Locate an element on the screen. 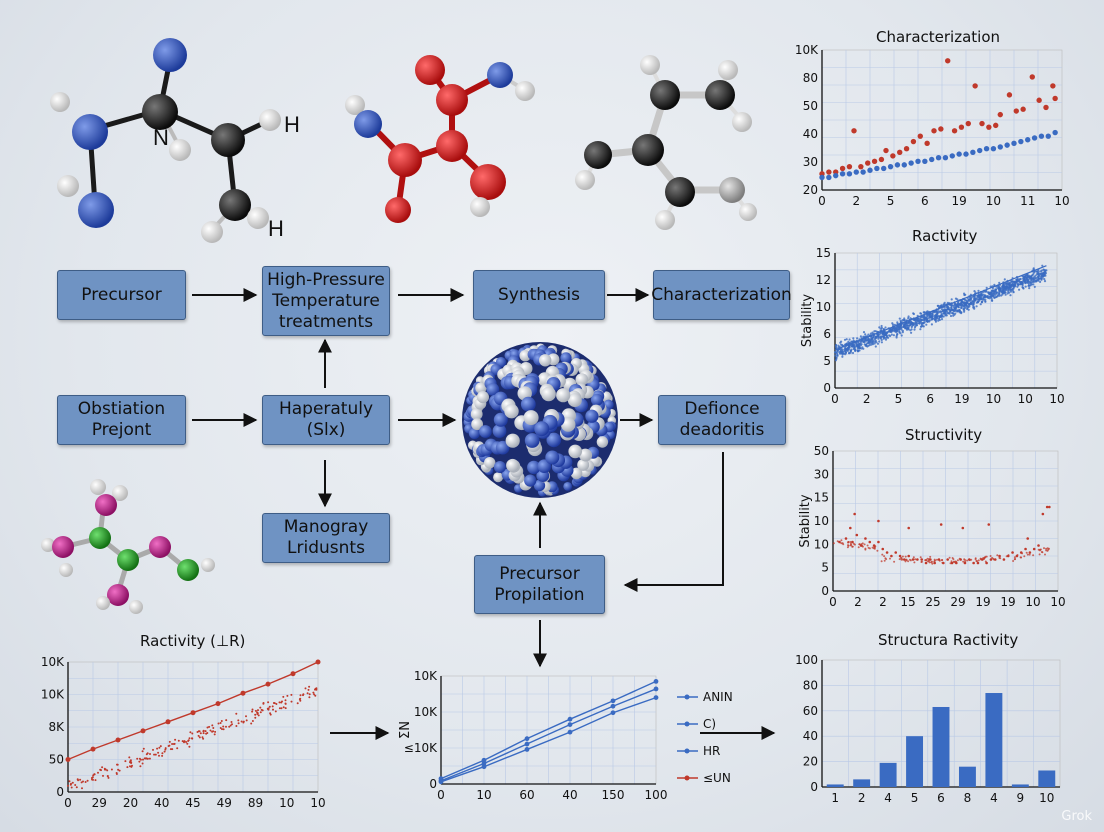 This screenshot has height=832, width=1104. x-tick-label: 20 is located at coordinates (130, 803).